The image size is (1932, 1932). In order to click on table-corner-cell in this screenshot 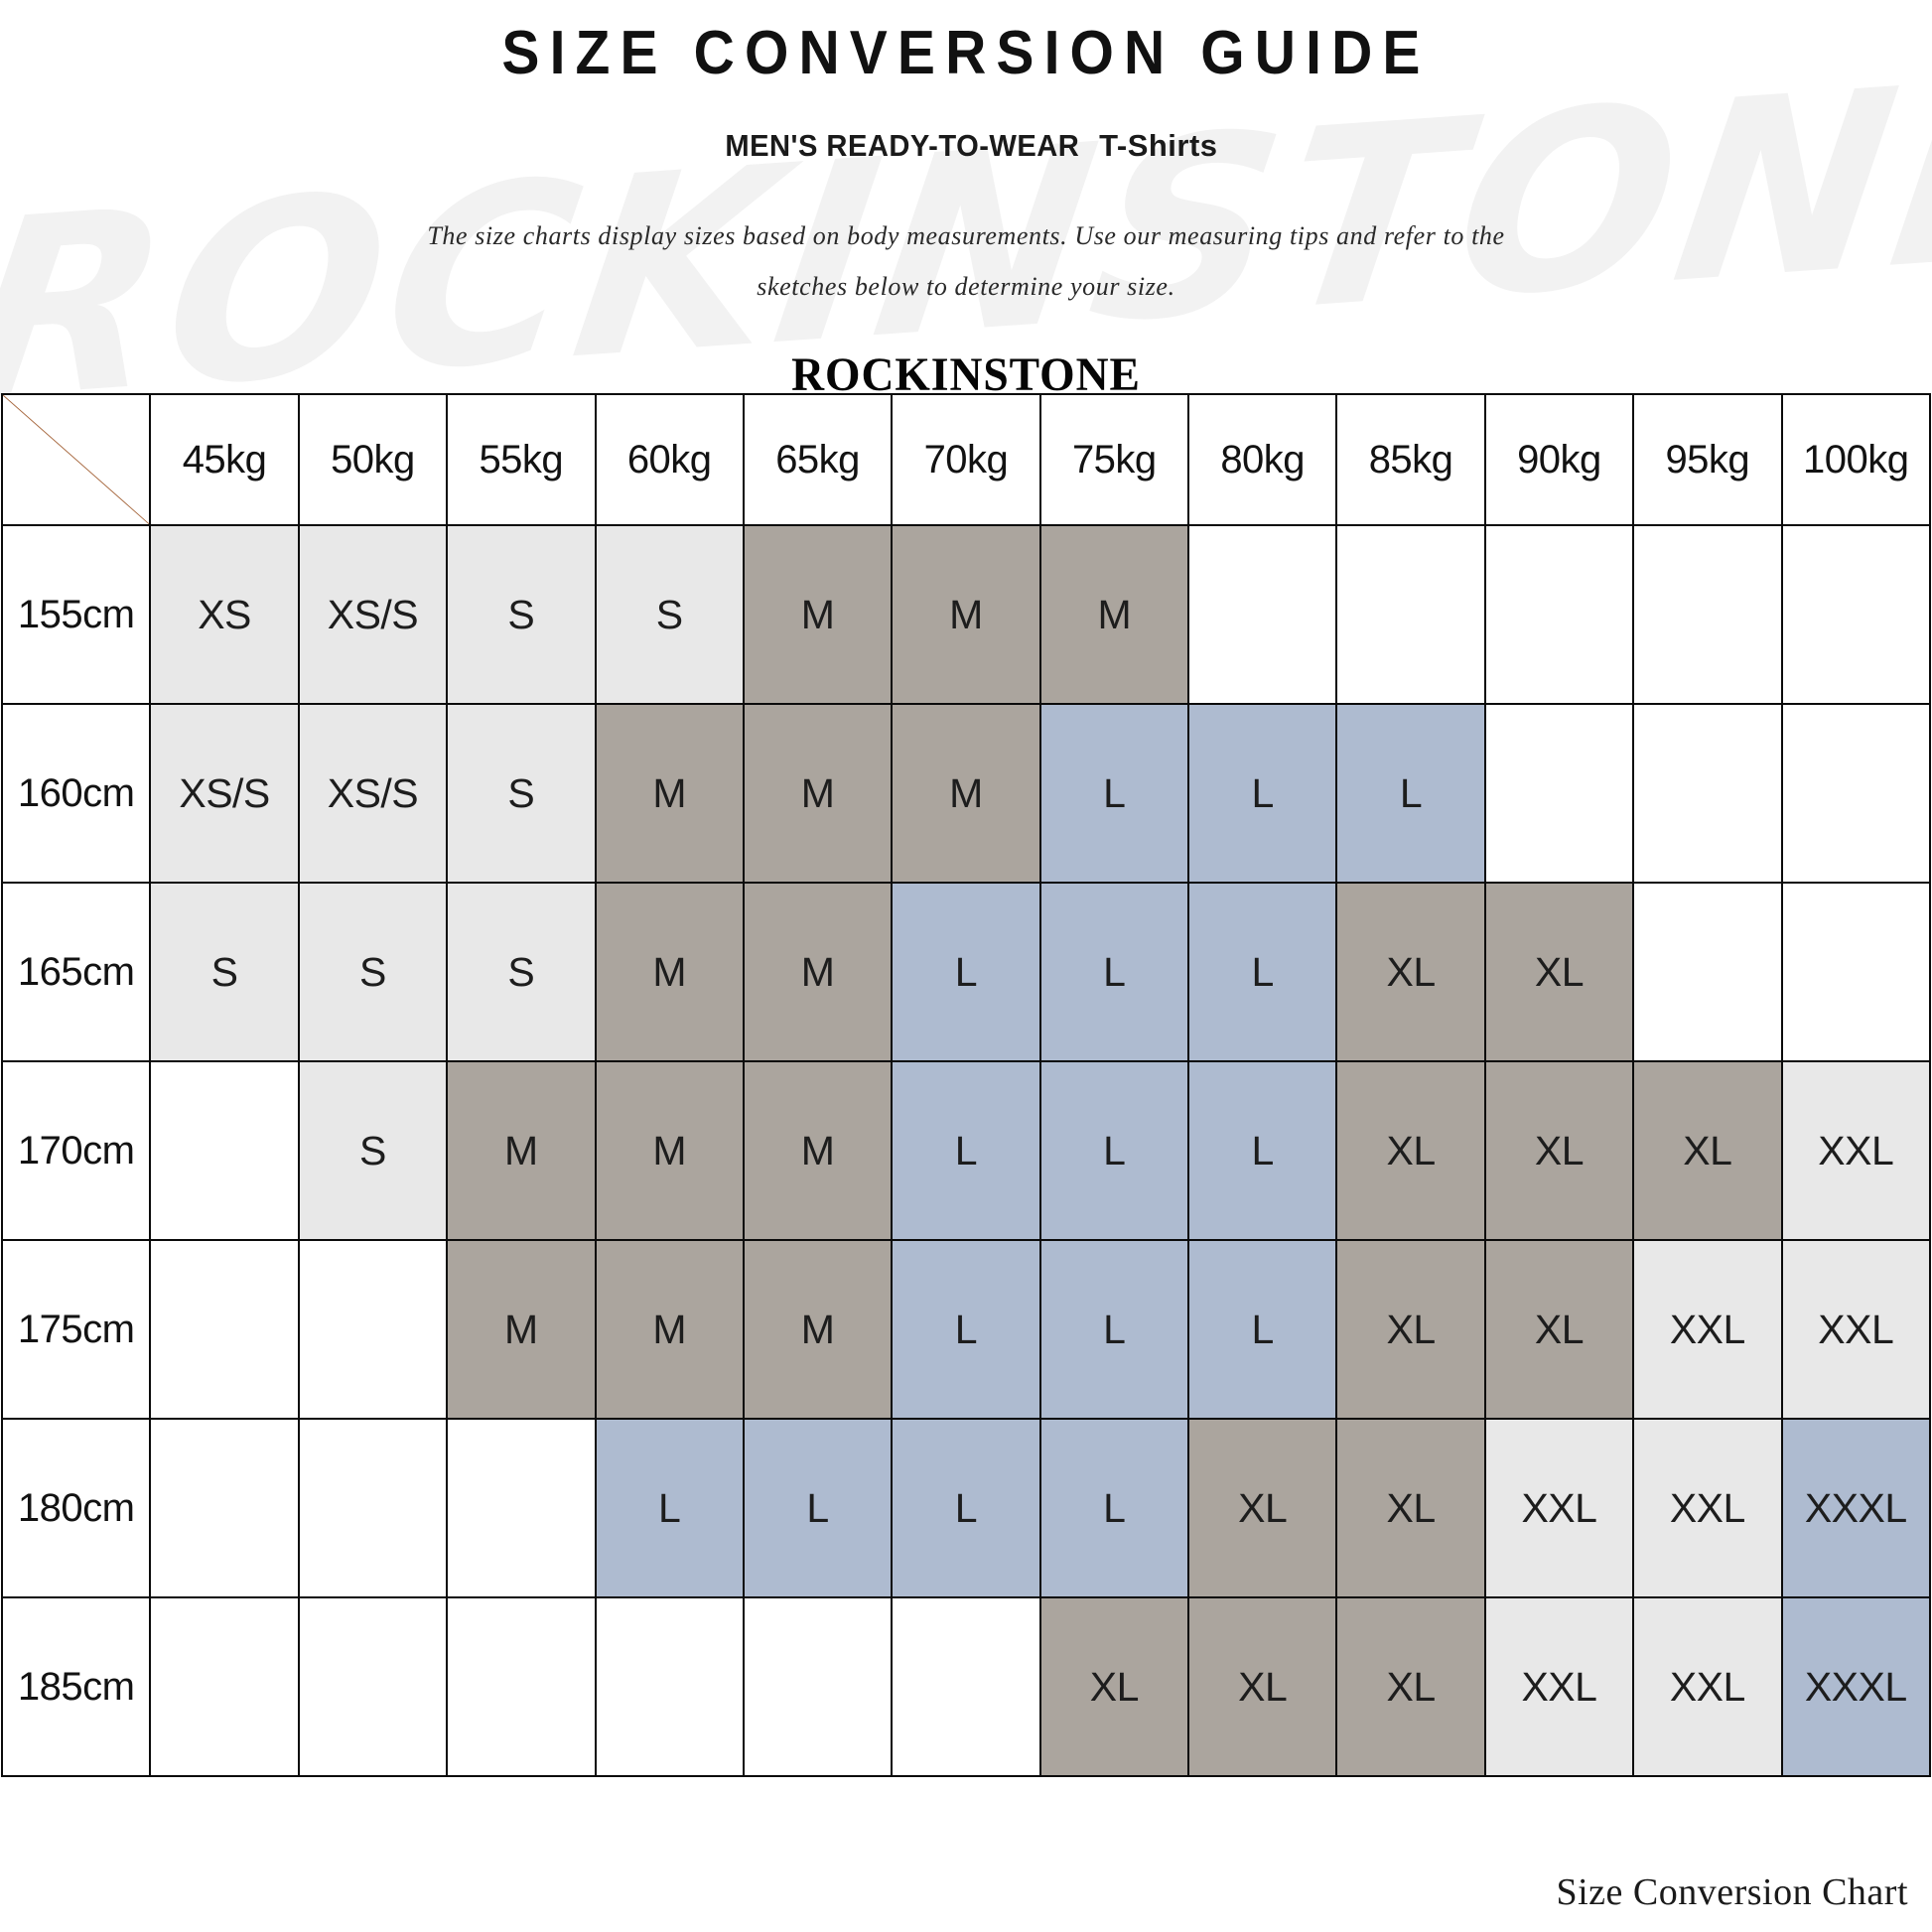, I will do `click(76, 460)`.